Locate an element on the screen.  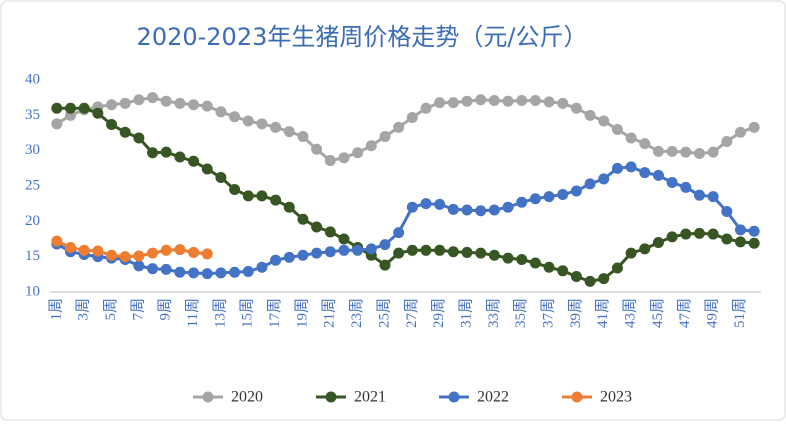
x-tick-label: 25周 is located at coordinates (383, 313).